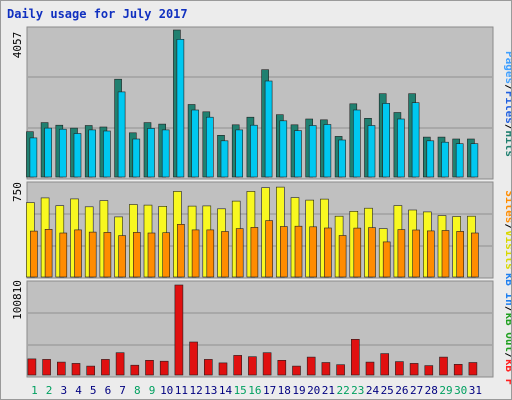 The image size is (512, 400). I want to click on day-label: 7, so click(122, 390).